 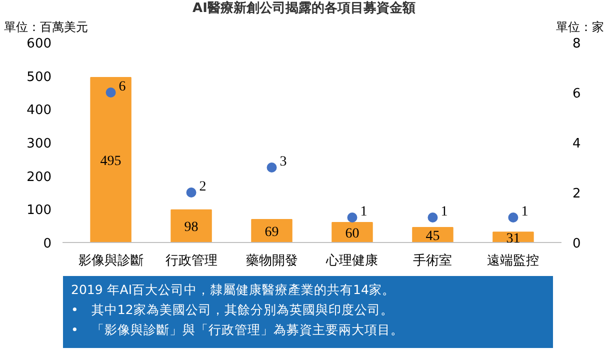 What do you see at coordinates (576, 94) in the screenshot?
I see `y2-tick-label: 6` at bounding box center [576, 94].